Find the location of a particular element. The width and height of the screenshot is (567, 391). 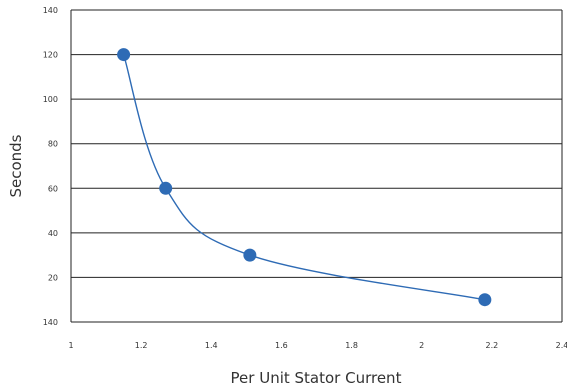

x-tick-label: 1.6 is located at coordinates (281, 345).